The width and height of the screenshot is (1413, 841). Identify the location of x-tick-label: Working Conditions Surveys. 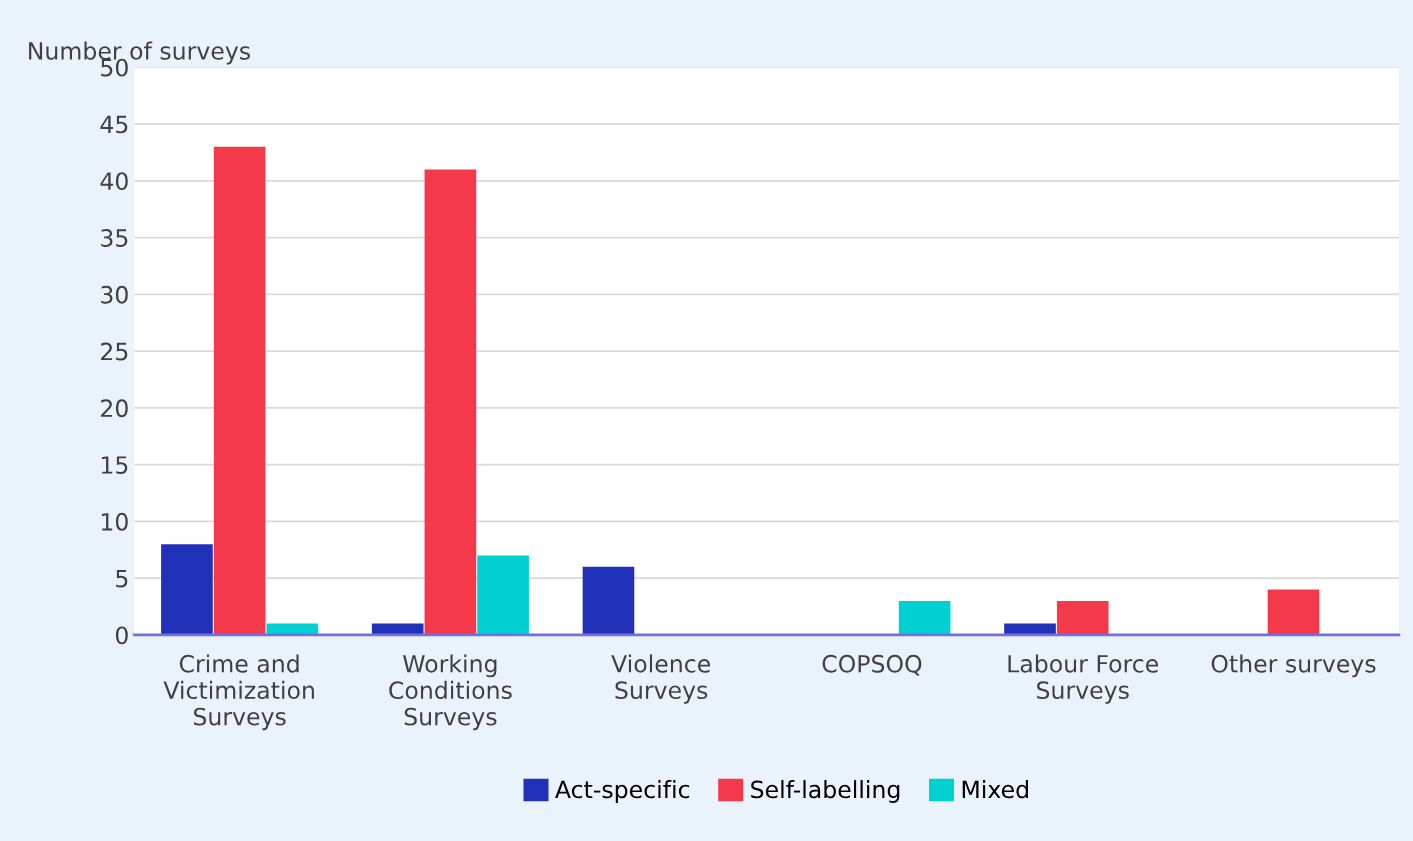
(450, 692).